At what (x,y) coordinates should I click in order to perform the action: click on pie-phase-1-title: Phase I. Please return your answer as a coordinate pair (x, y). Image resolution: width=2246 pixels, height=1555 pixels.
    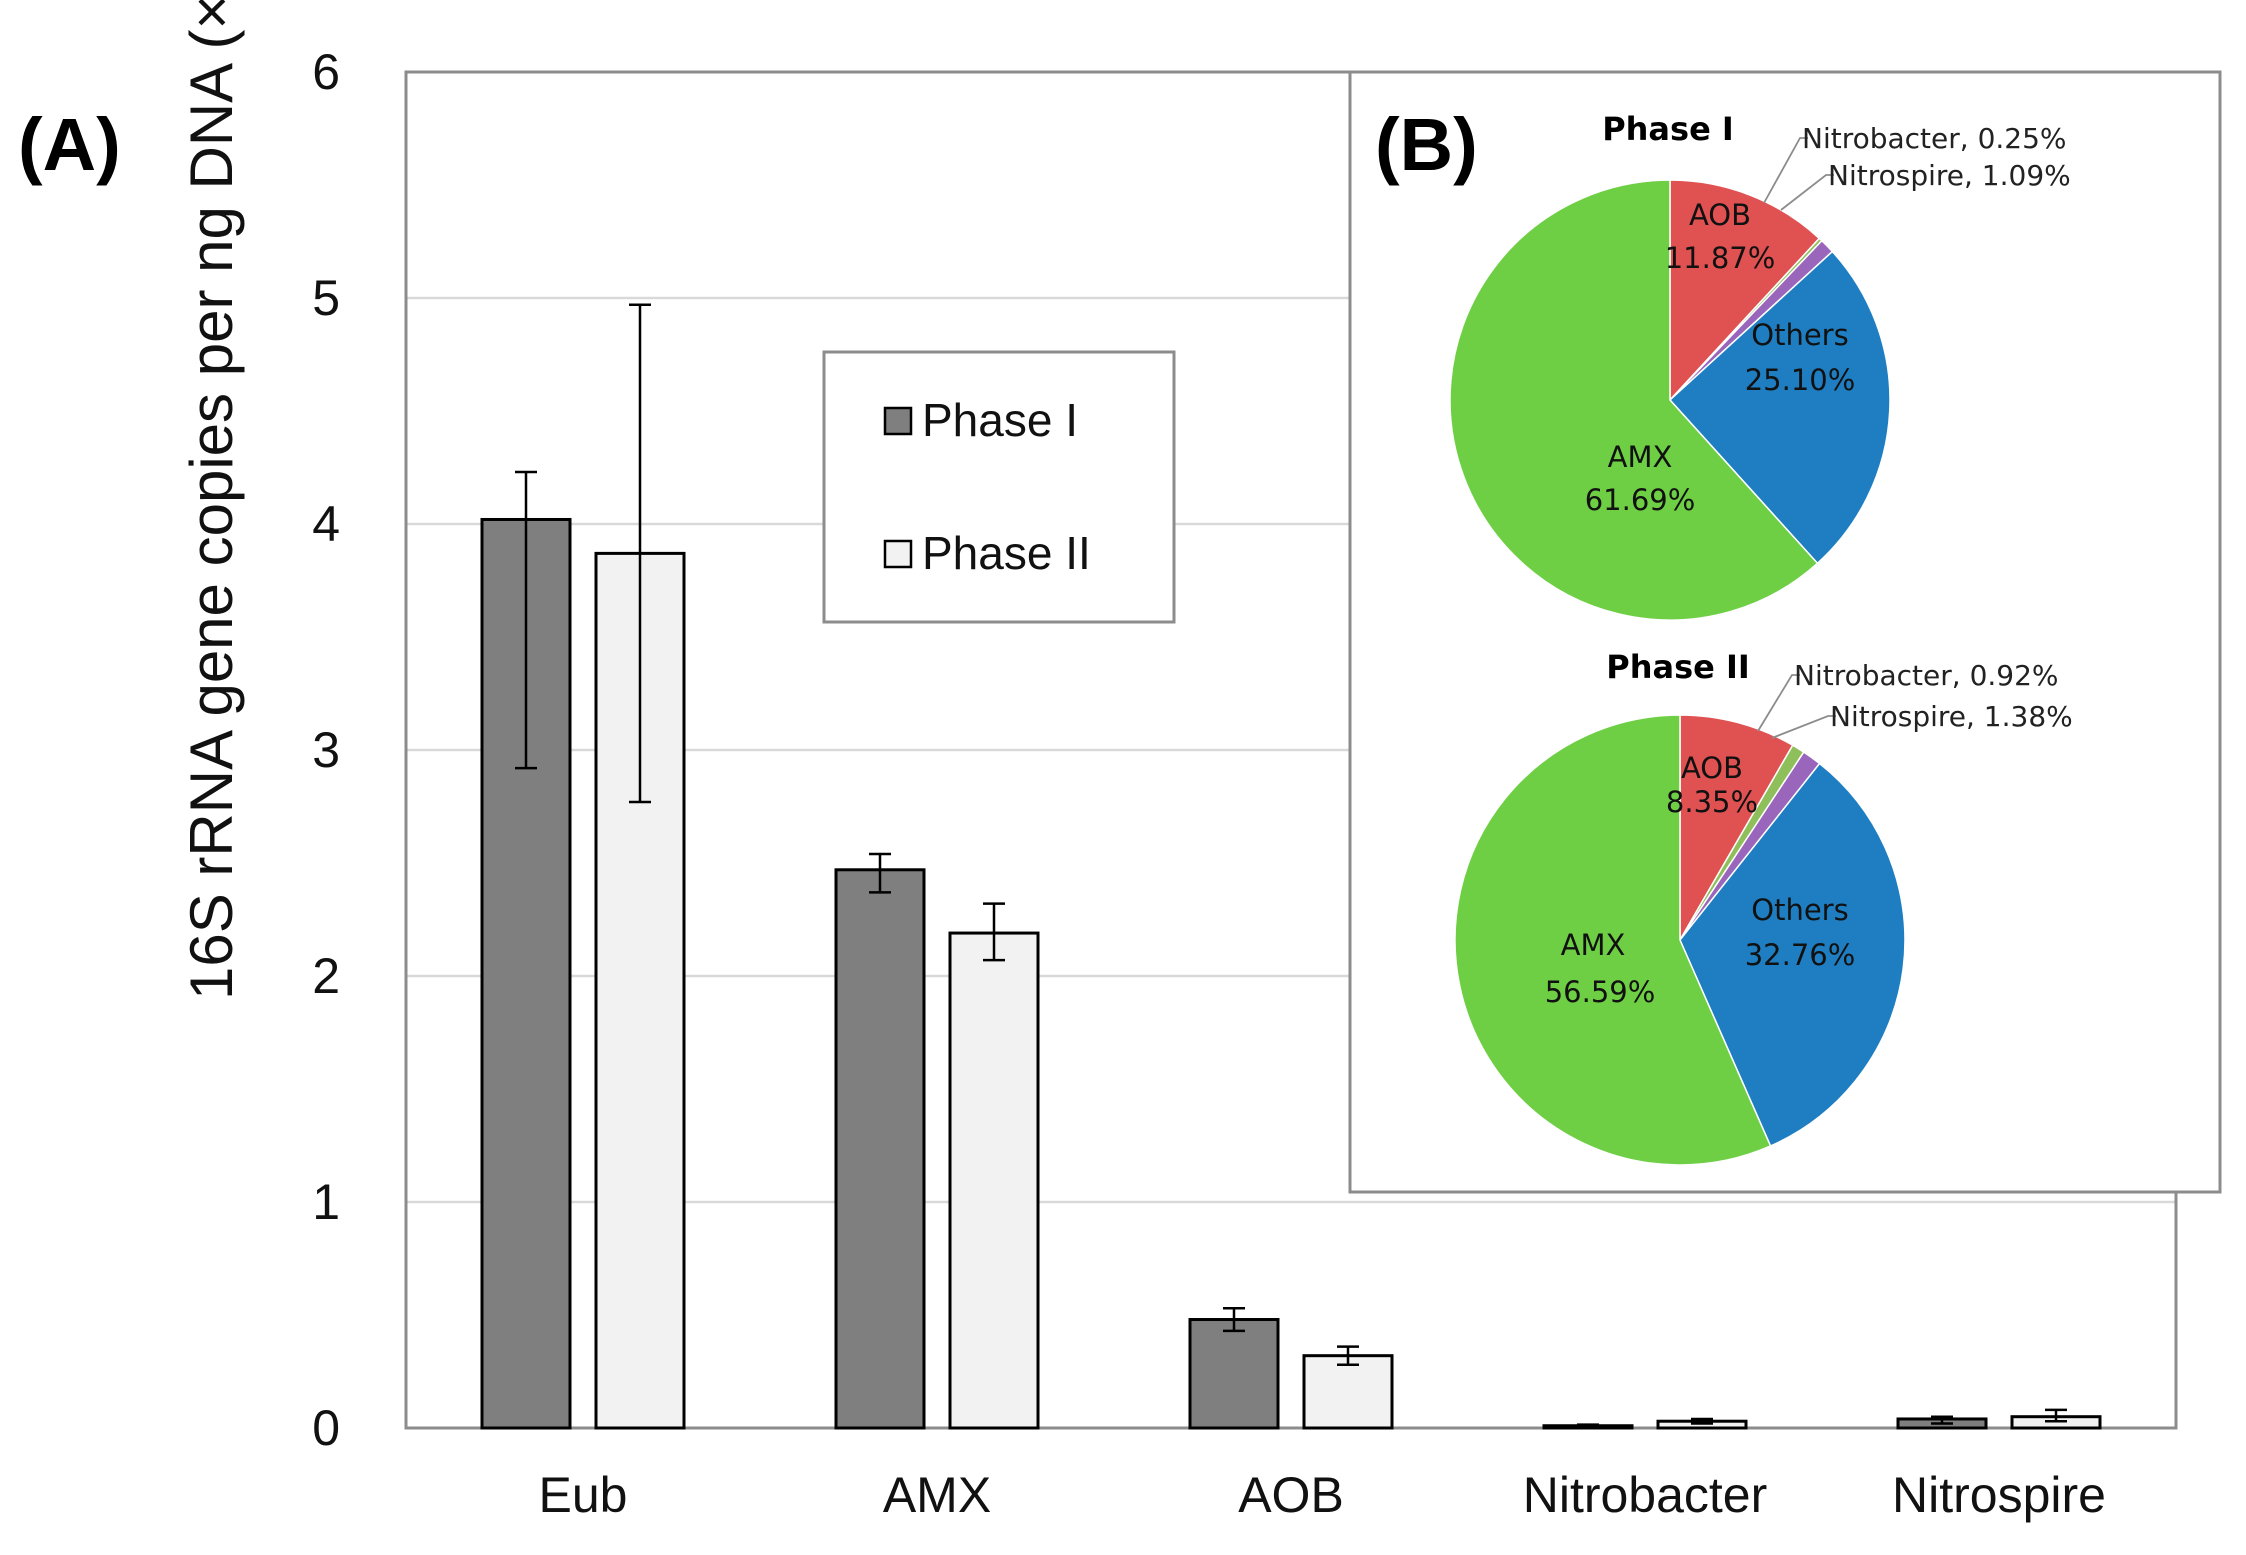
    Looking at the image, I should click on (1668, 129).